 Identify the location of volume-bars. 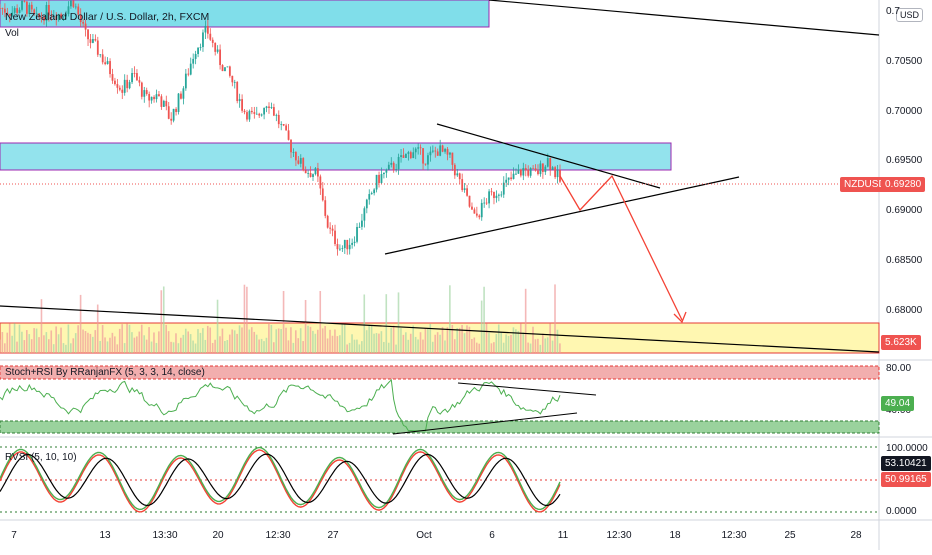
(280, 318).